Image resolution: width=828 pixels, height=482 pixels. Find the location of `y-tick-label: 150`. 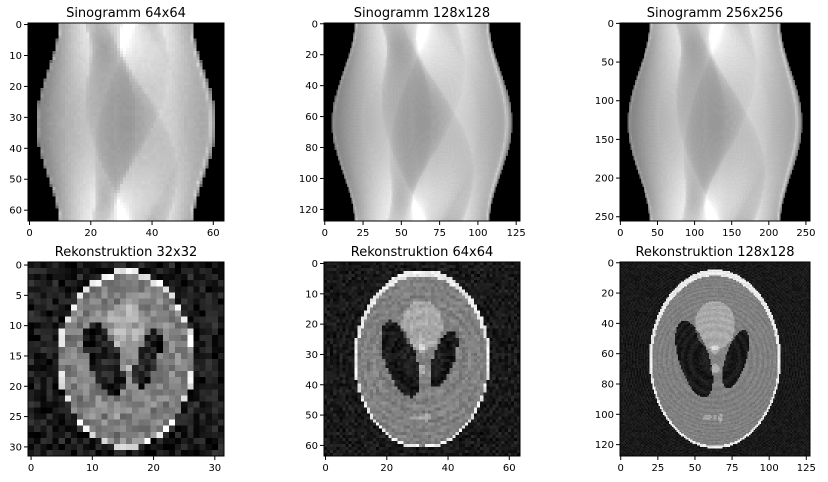

y-tick-label: 150 is located at coordinates (604, 140).